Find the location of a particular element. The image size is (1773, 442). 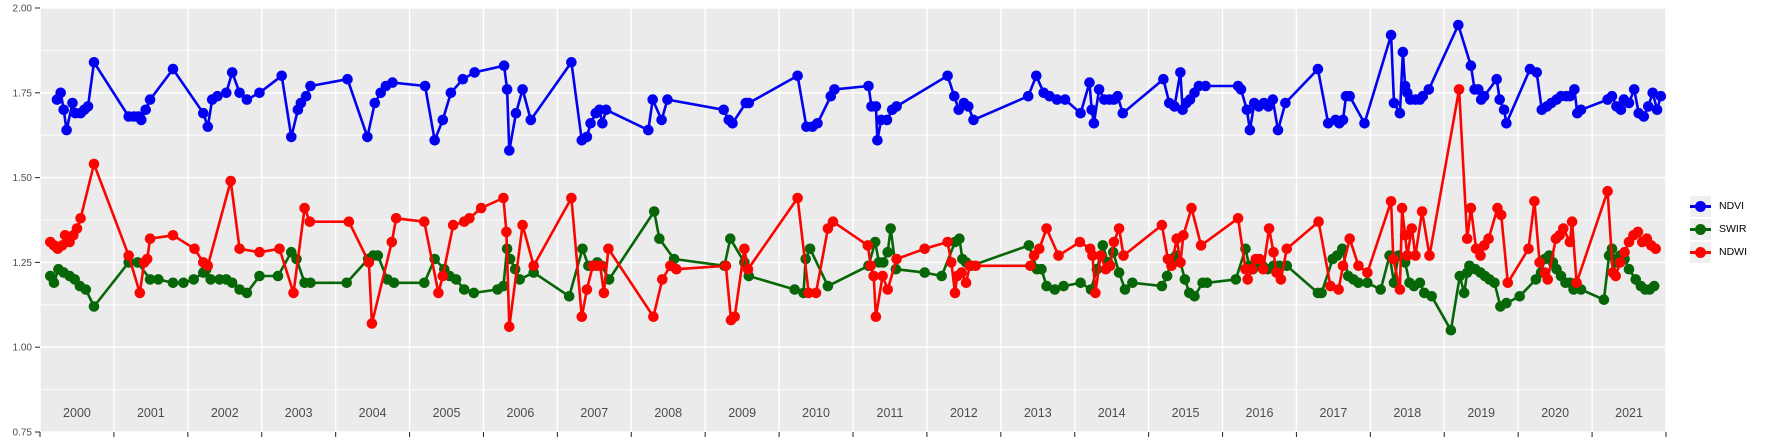

ndvi-line-point-icon is located at coordinates (1700, 206).